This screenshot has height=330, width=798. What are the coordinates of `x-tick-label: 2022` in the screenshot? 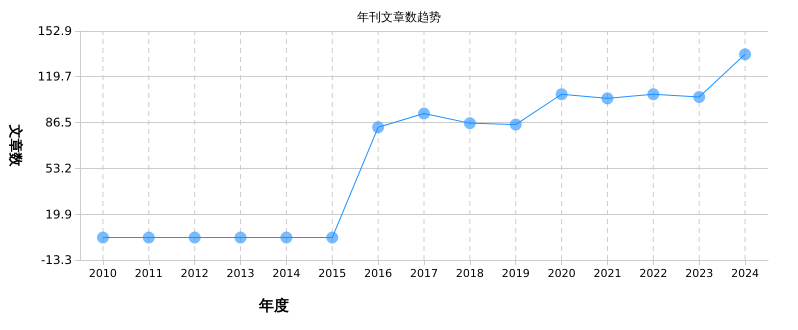 It's located at (653, 273).